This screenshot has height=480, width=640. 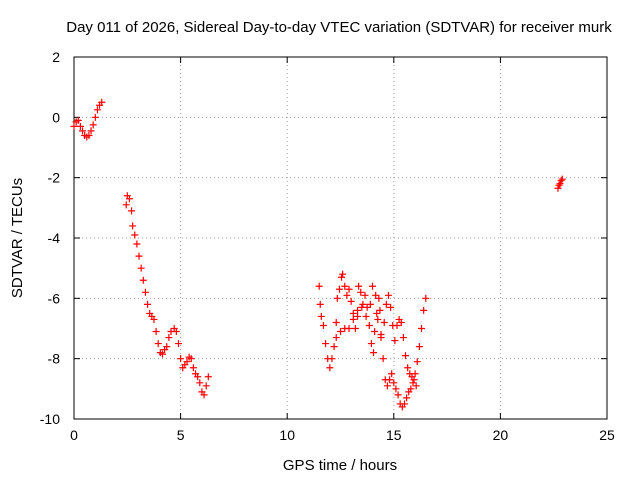 I want to click on x-axis-label: GPS time / hours, so click(x=340, y=465).